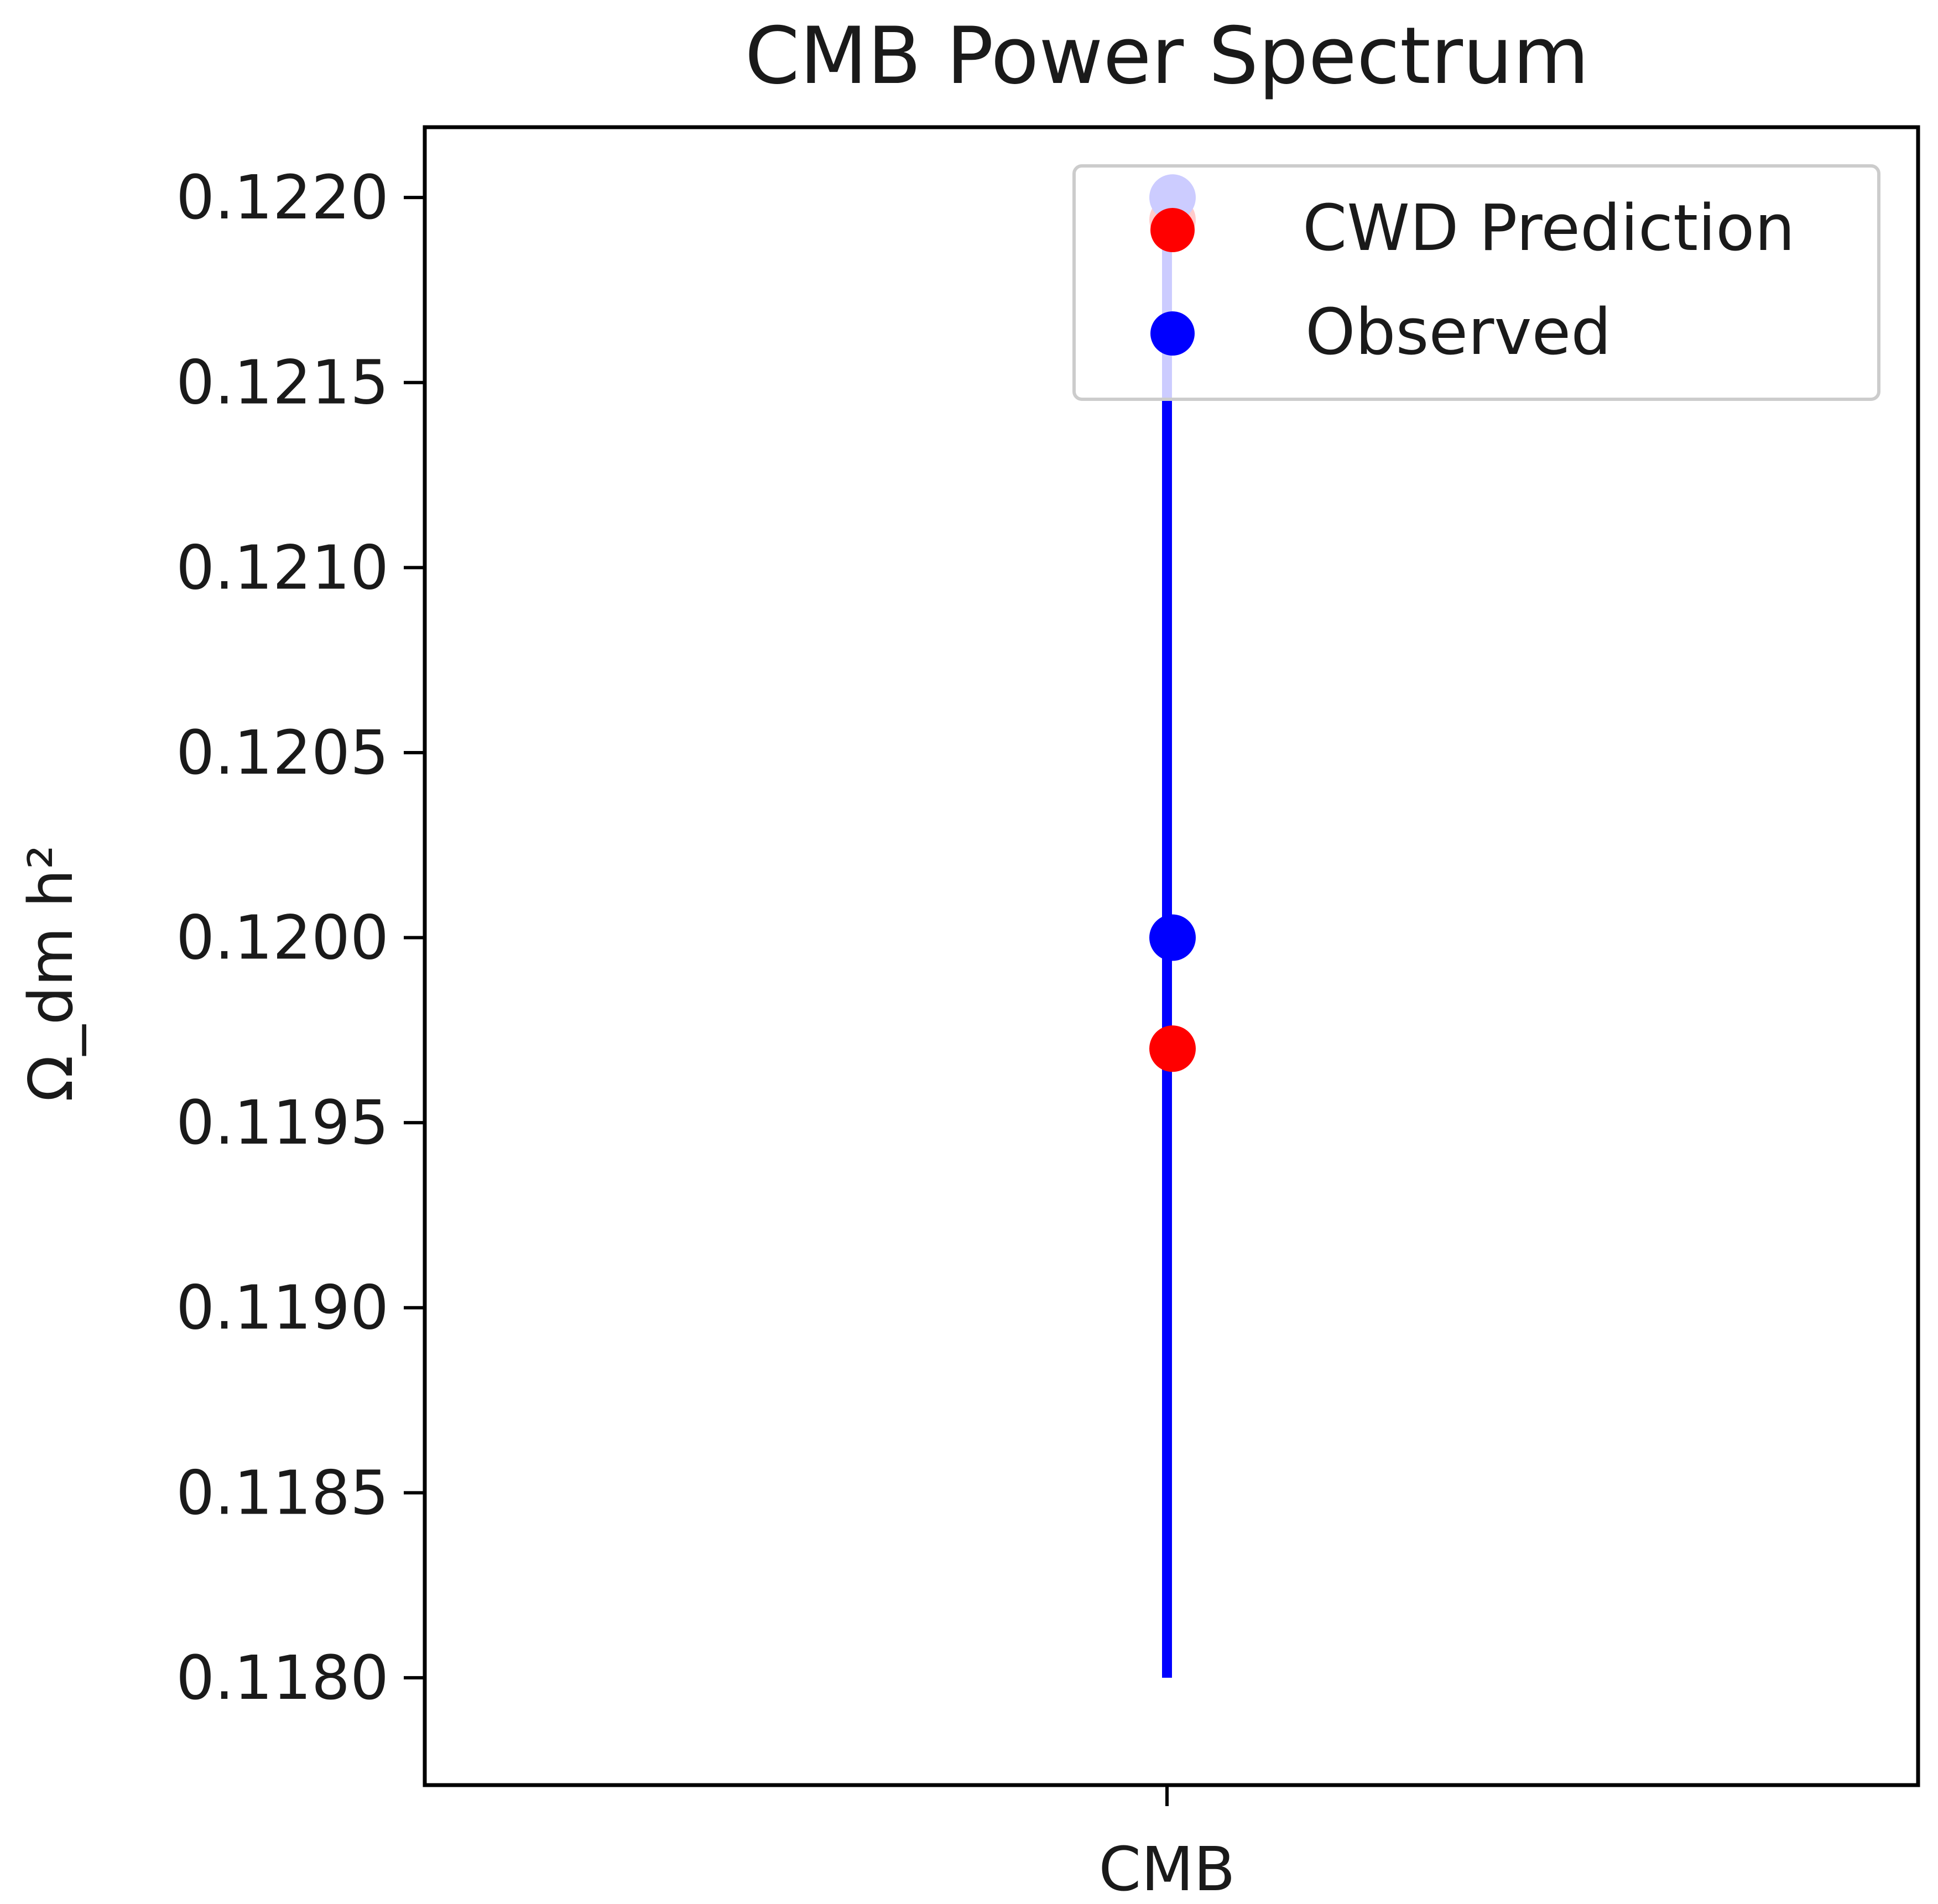 The height and width of the screenshot is (1904, 1938). What do you see at coordinates (1173, 230) in the screenshot?
I see `legend-marker-cwd-prediction` at bounding box center [1173, 230].